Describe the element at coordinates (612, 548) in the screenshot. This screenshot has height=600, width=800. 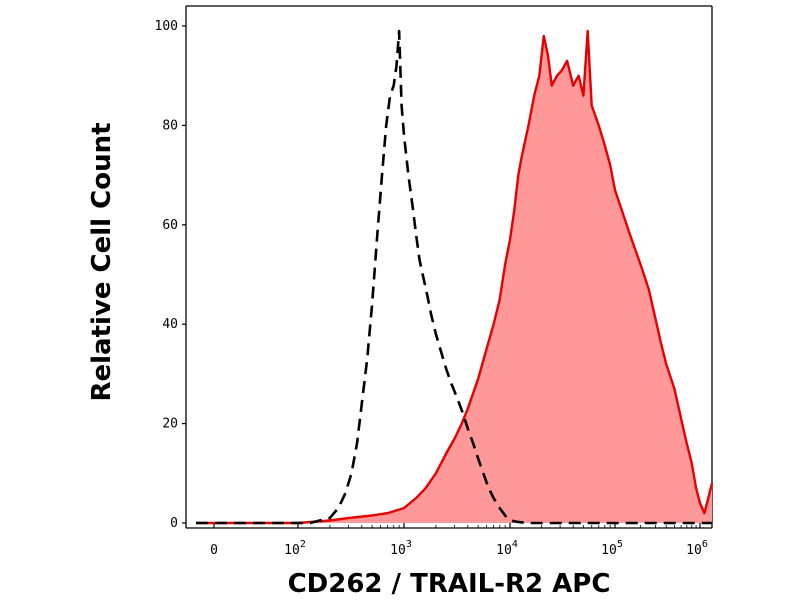
I see `x-tick-label-4: 10⁵` at that location.